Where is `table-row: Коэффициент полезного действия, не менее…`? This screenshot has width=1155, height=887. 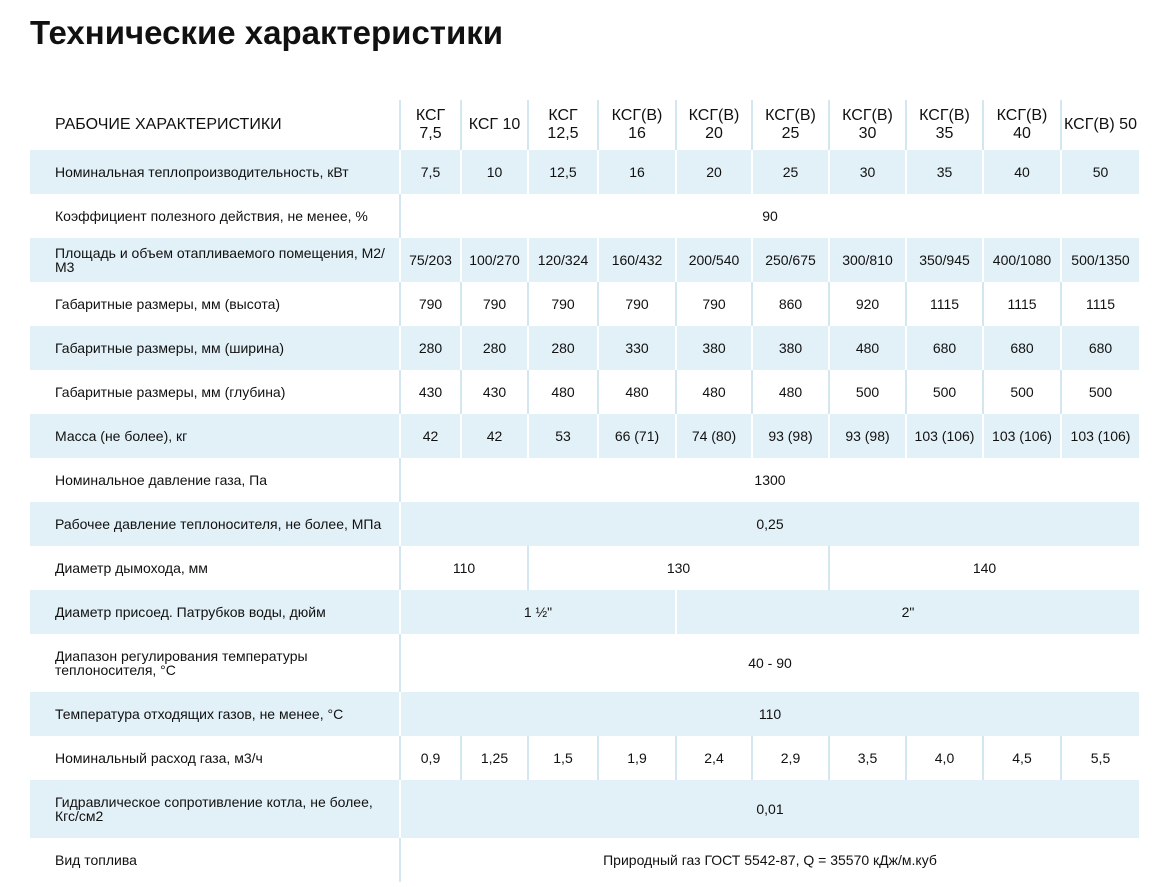 table-row: Коэффициент полезного действия, не менее… is located at coordinates (584, 216).